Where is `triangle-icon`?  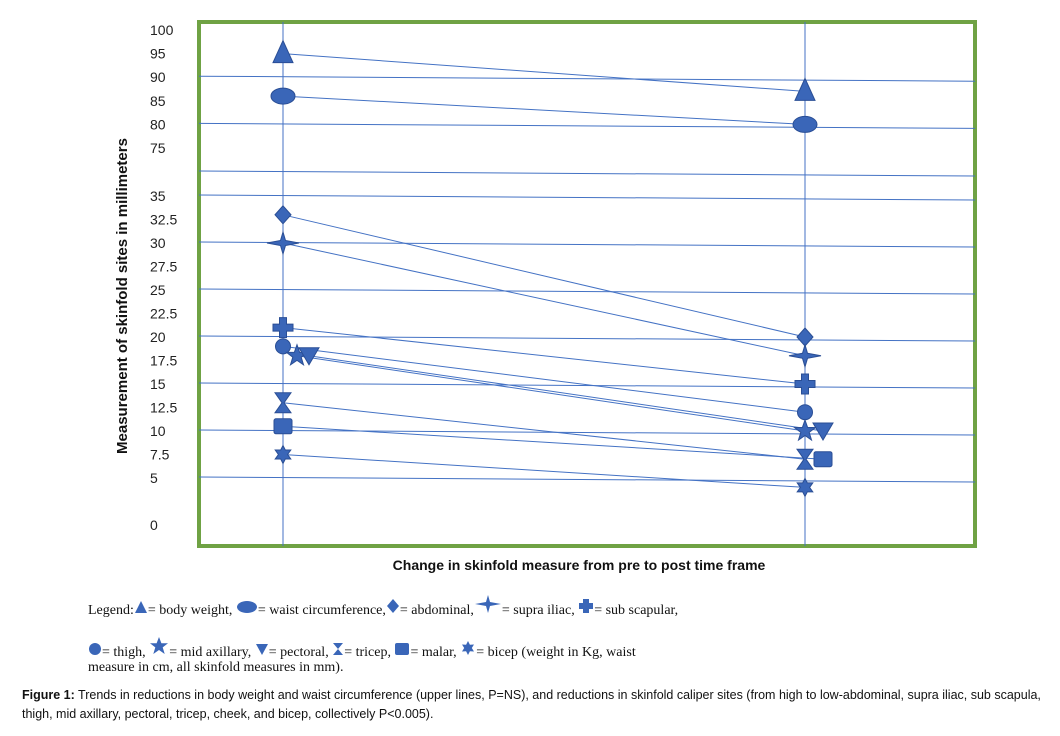 triangle-icon is located at coordinates (141, 609).